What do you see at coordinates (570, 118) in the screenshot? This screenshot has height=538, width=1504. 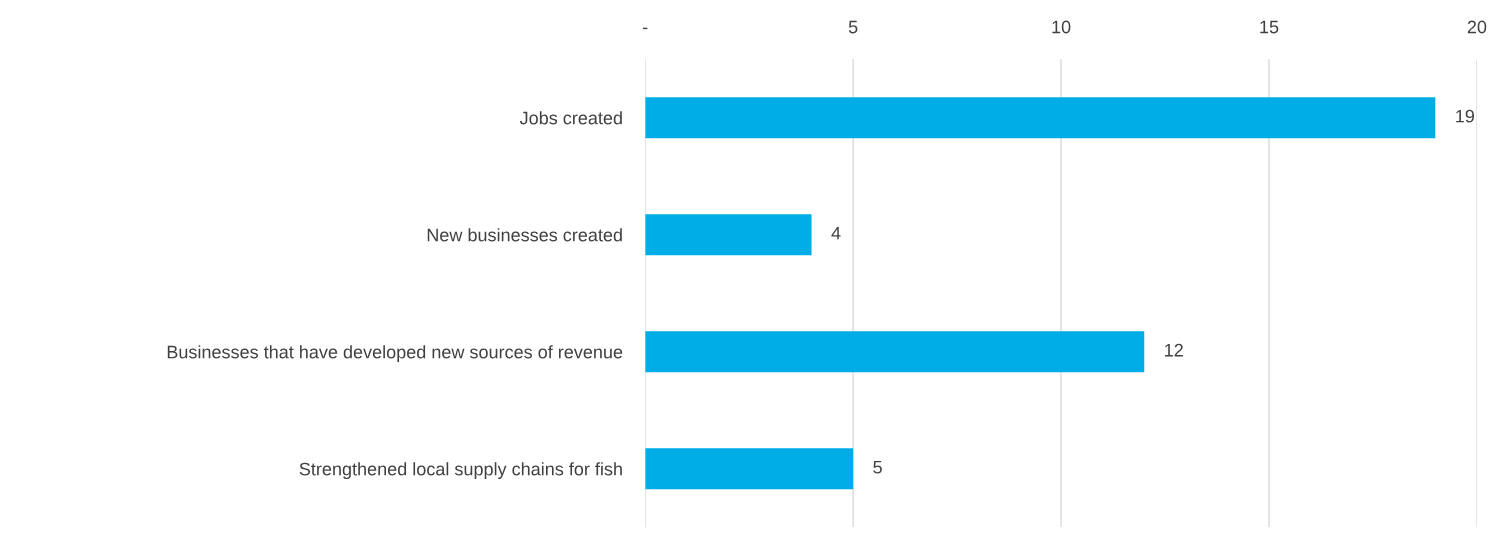 I see `y-tick-label: Jobs created` at bounding box center [570, 118].